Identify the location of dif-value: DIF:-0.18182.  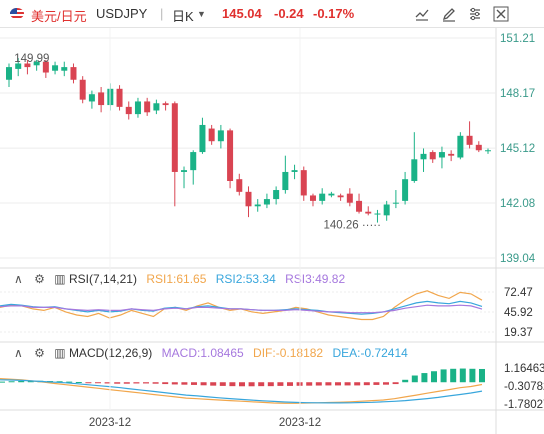
(288, 353).